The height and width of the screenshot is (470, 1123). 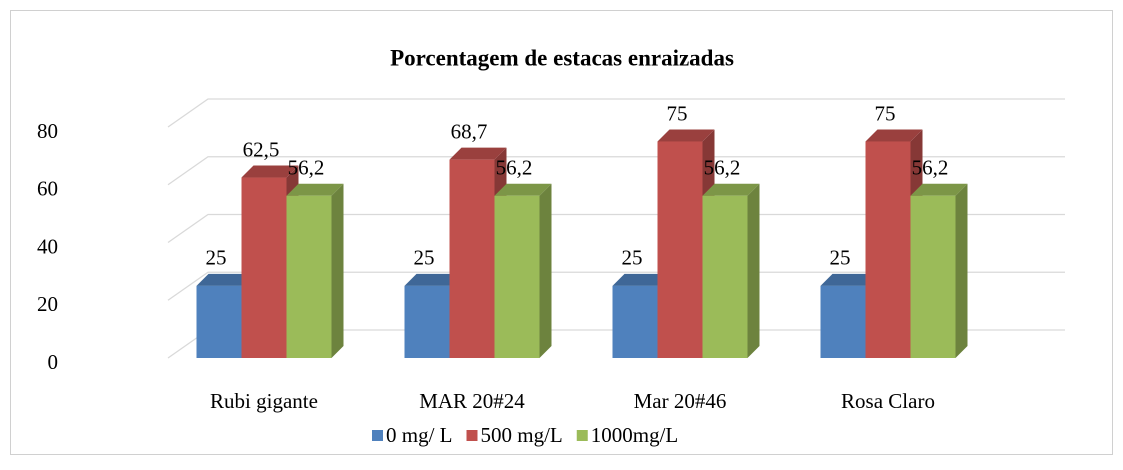 I want to click on value-label: 62,5, so click(x=261, y=149).